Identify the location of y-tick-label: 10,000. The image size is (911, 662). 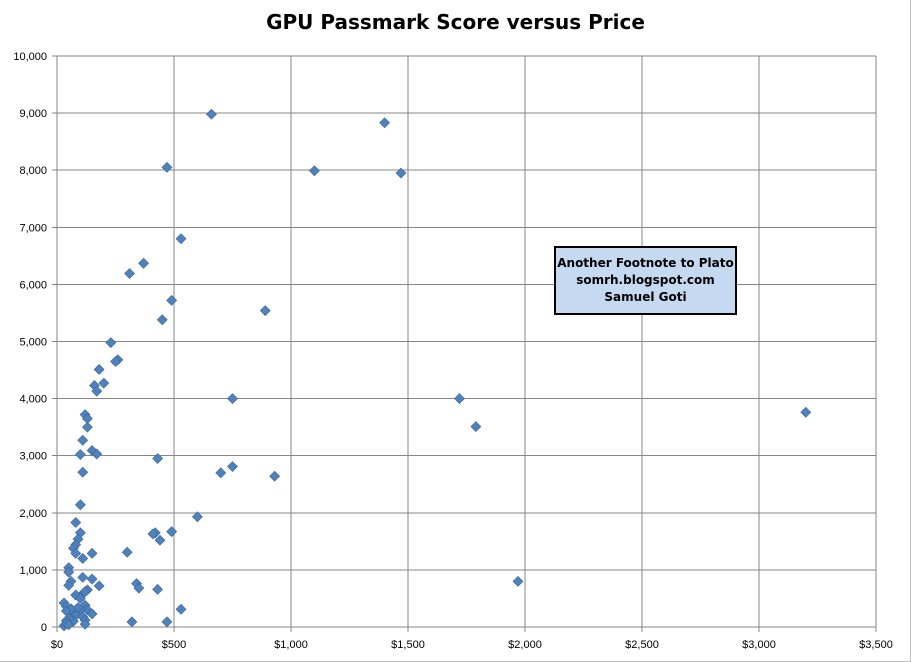
(30, 57).